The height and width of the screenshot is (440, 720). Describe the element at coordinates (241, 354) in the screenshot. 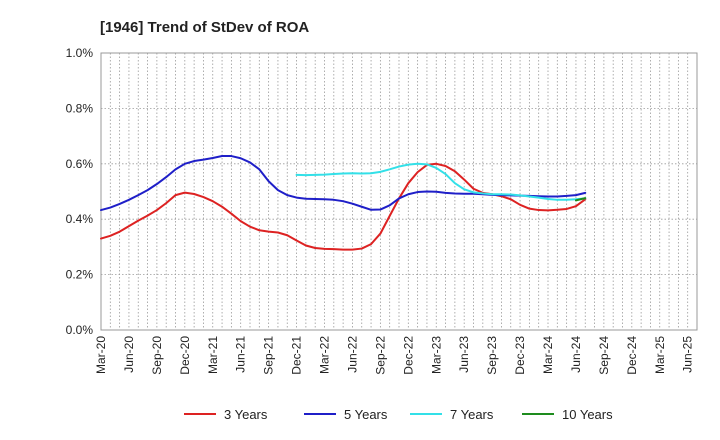

I see `x-tick-label: Jun-21` at that location.